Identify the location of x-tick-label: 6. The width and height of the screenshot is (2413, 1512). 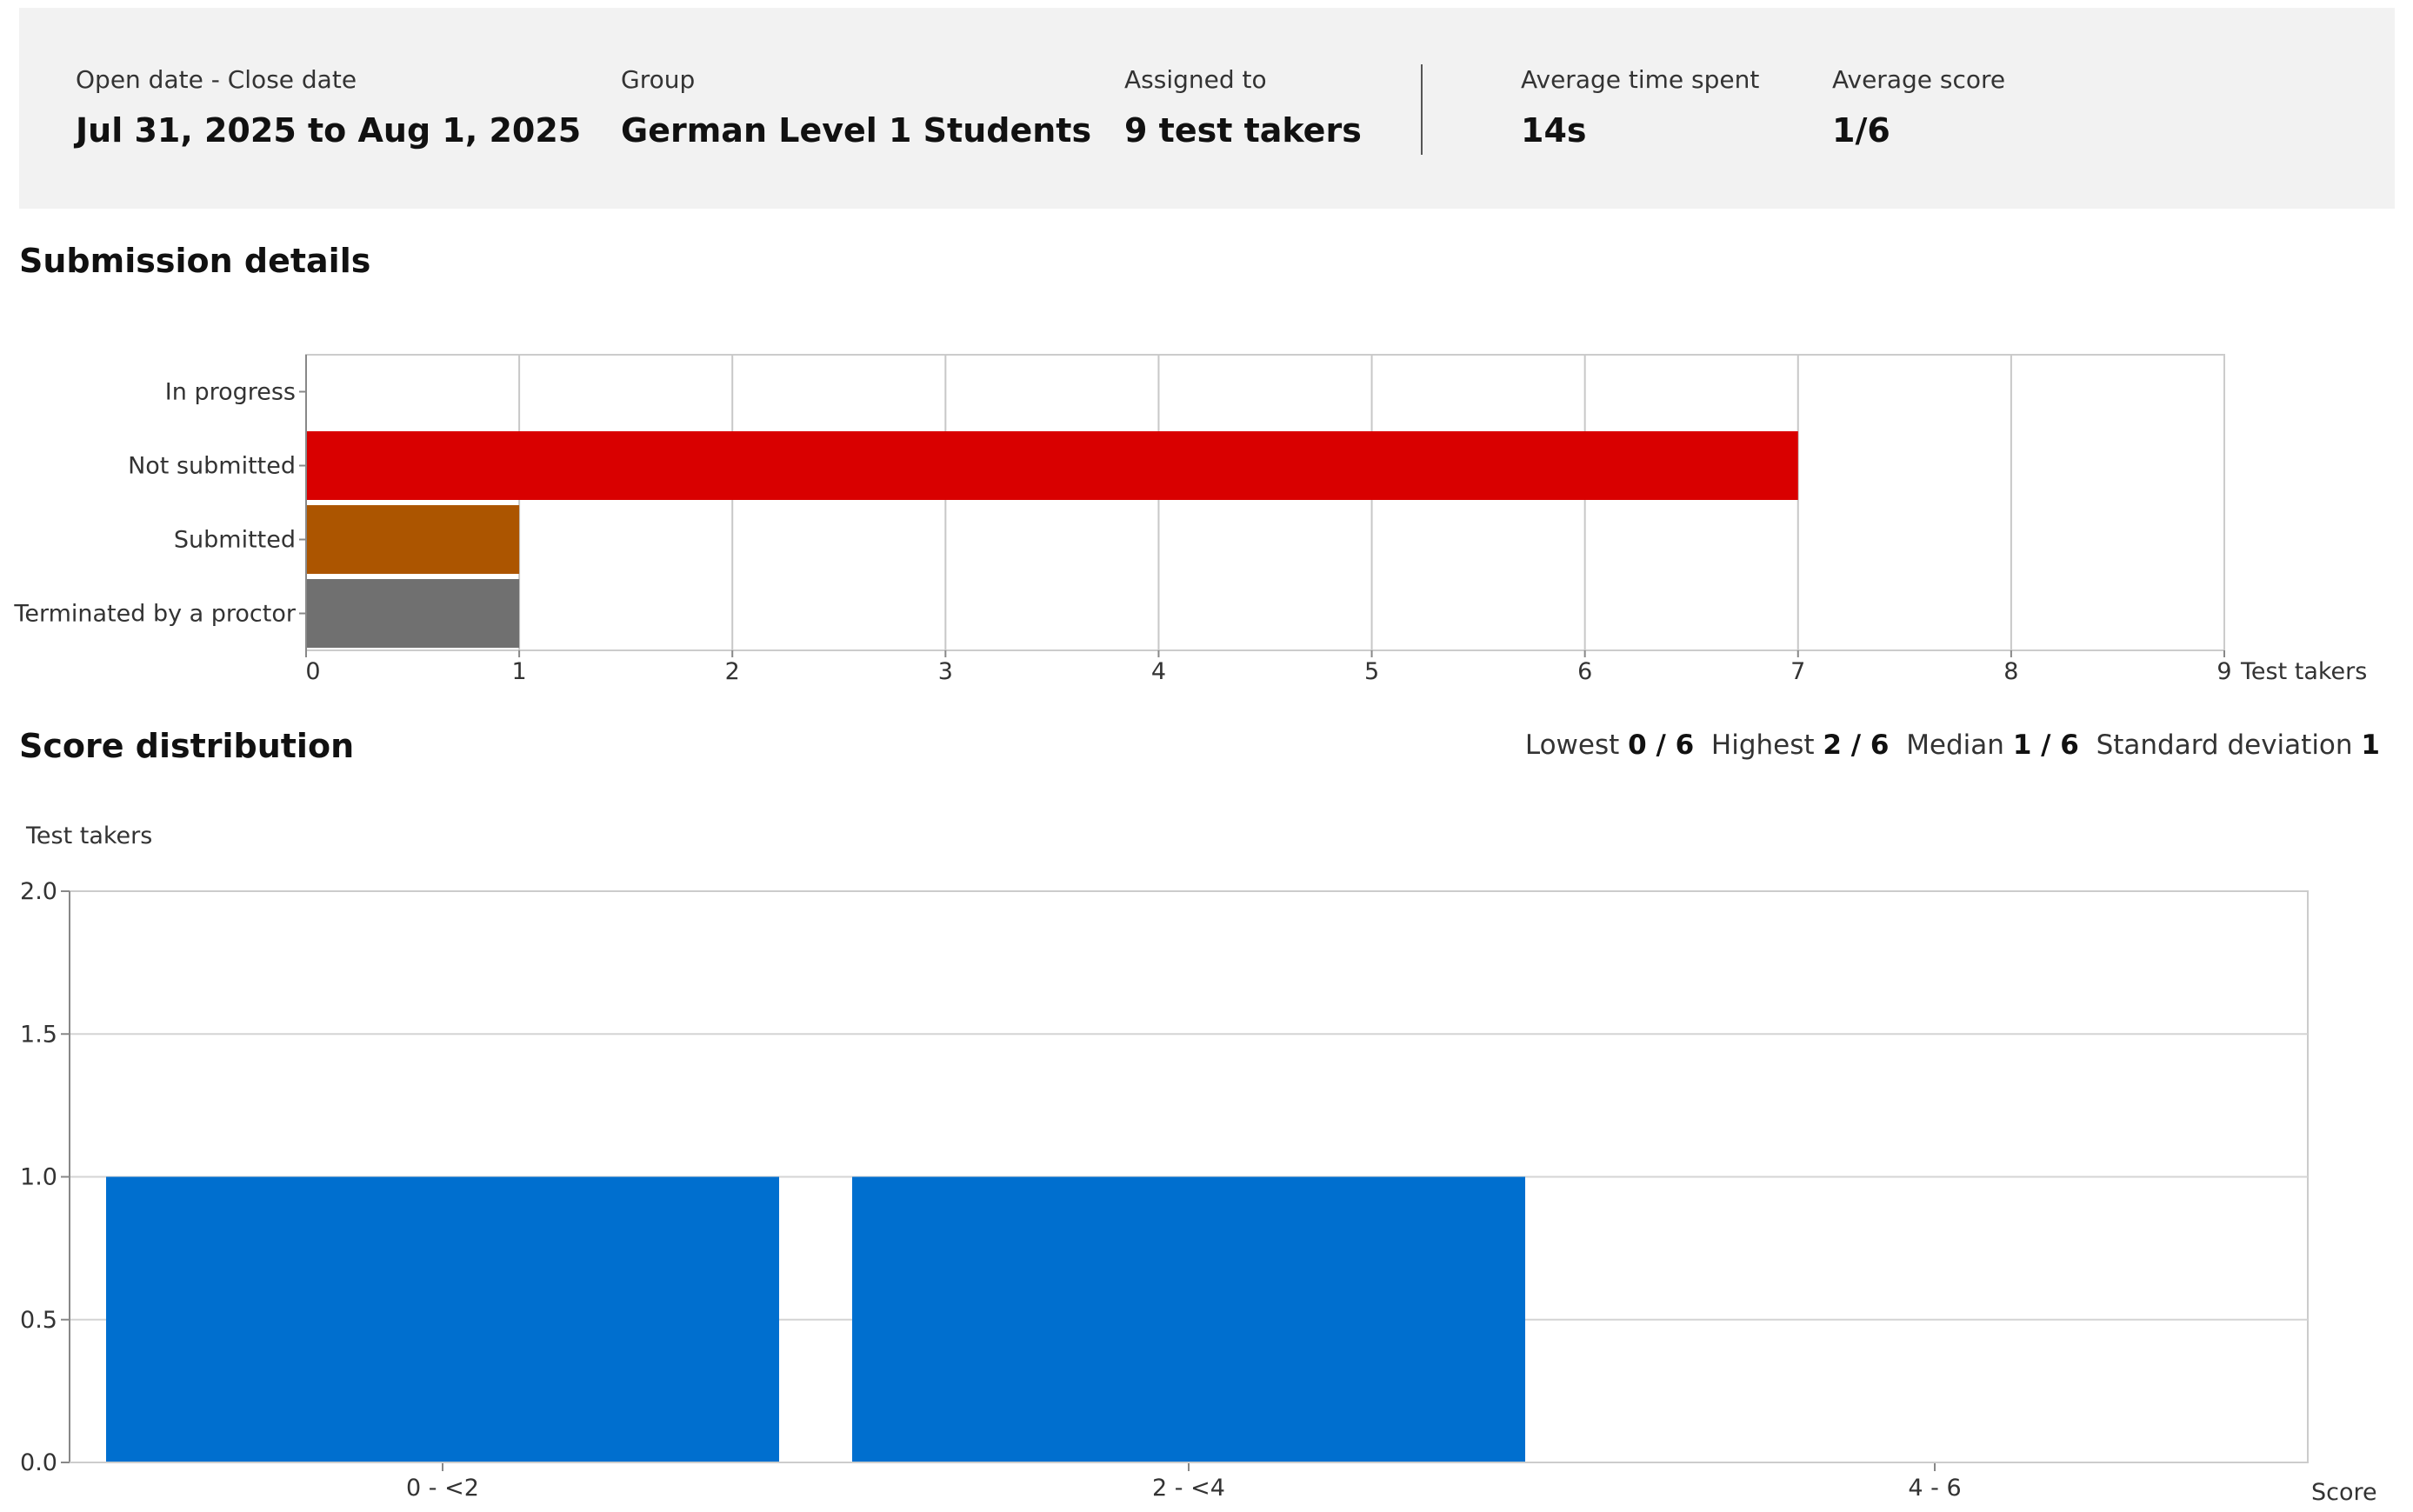
(1584, 671).